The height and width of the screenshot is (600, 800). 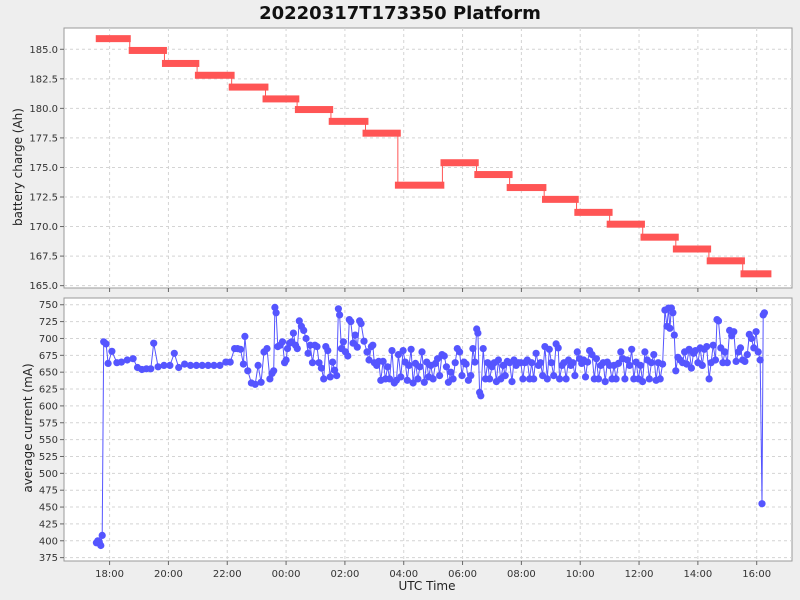 I want to click on y-tick-label: 167.5, so click(x=43, y=257).